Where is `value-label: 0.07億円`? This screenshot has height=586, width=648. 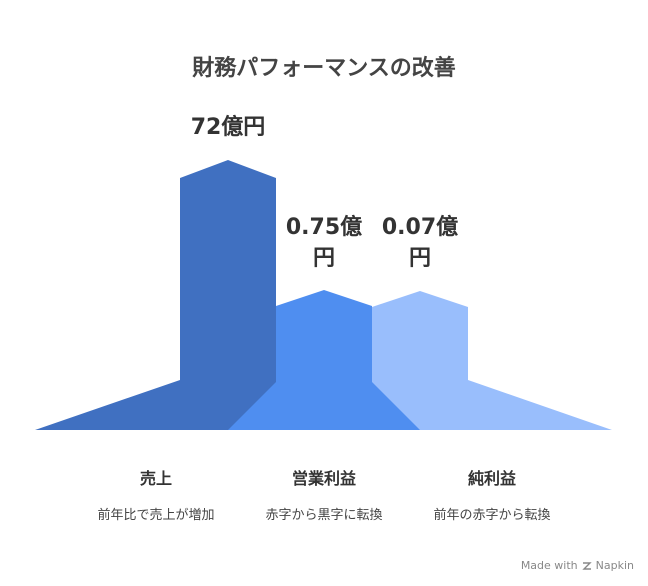
value-label: 0.07億円 is located at coordinates (420, 243).